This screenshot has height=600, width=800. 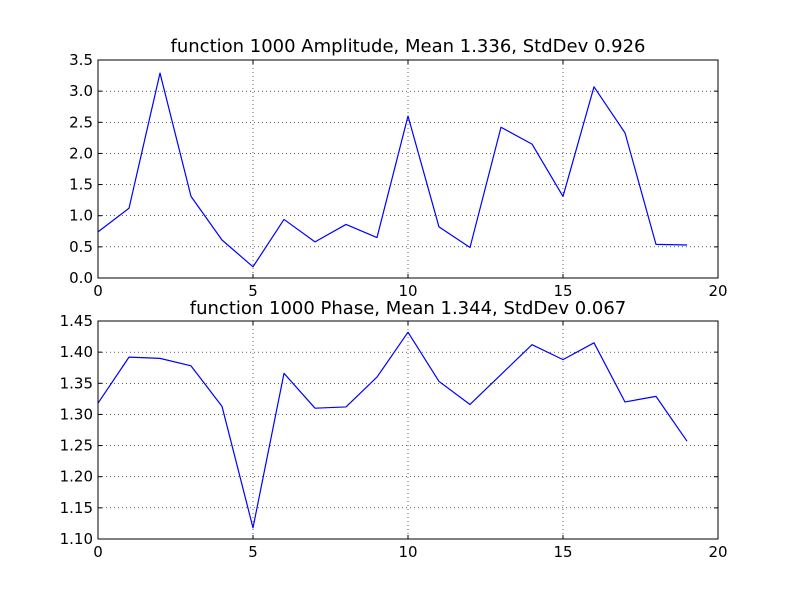 What do you see at coordinates (76, 383) in the screenshot?
I see `phase-y-tick-label: 1.35` at bounding box center [76, 383].